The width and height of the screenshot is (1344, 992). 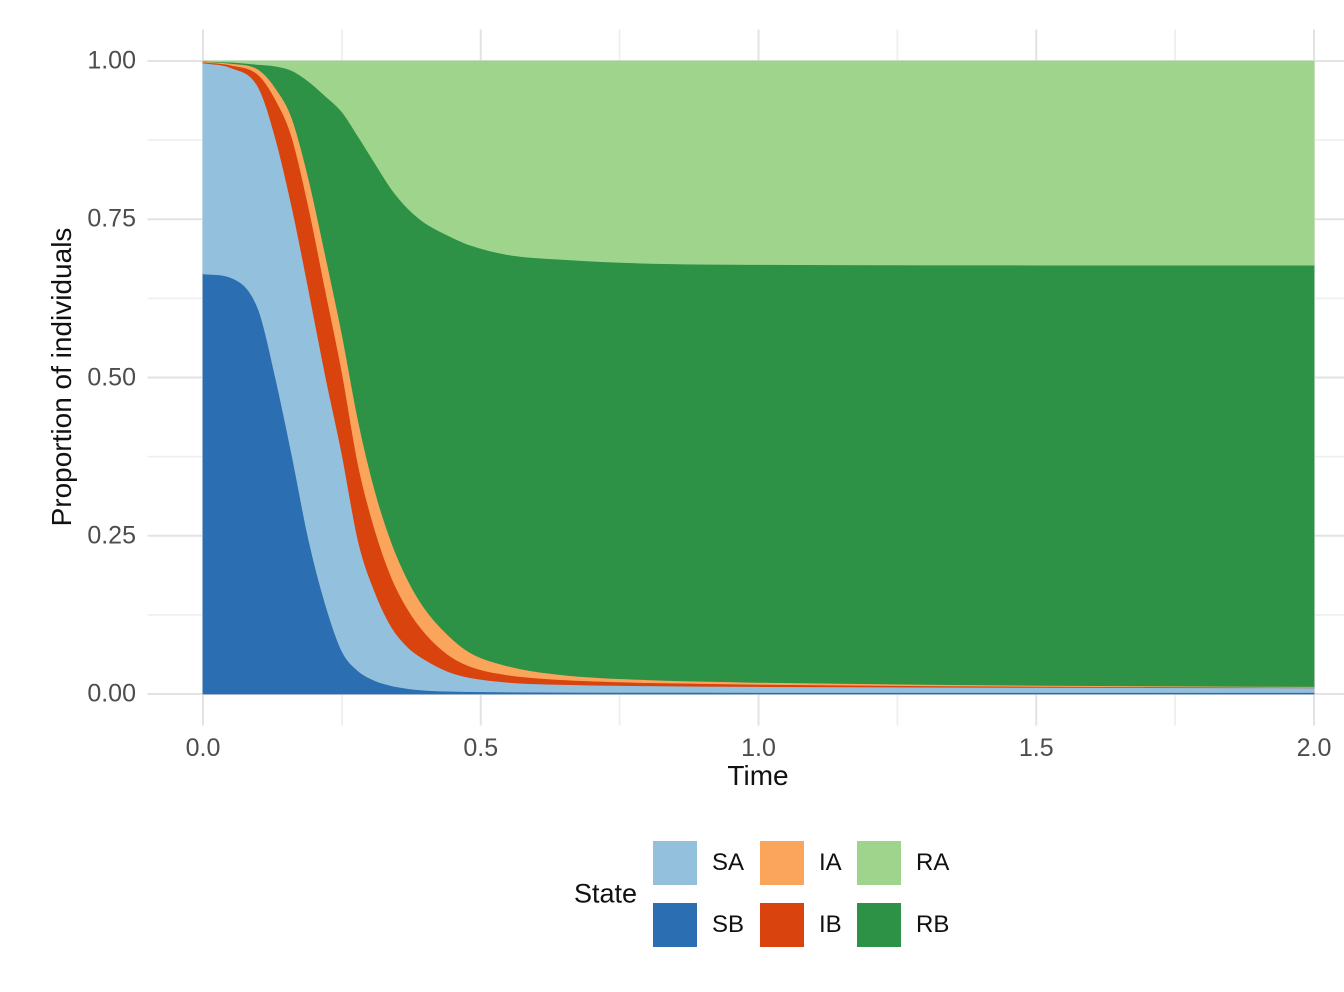 What do you see at coordinates (111, 61) in the screenshot?
I see `y-tick-label-1.00: 1.00` at bounding box center [111, 61].